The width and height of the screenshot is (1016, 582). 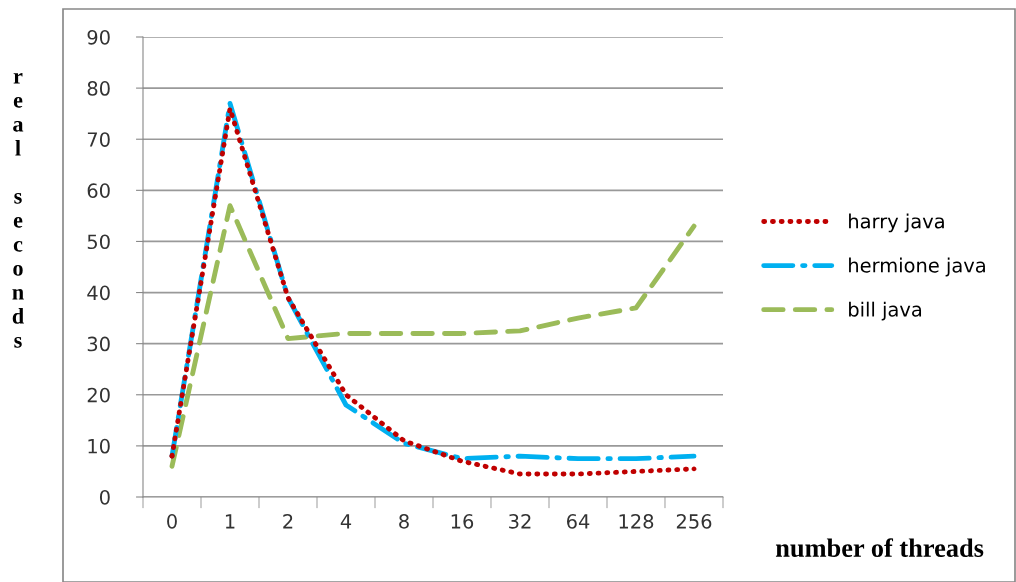 I want to click on x-tick-label: 2, so click(x=288, y=521).